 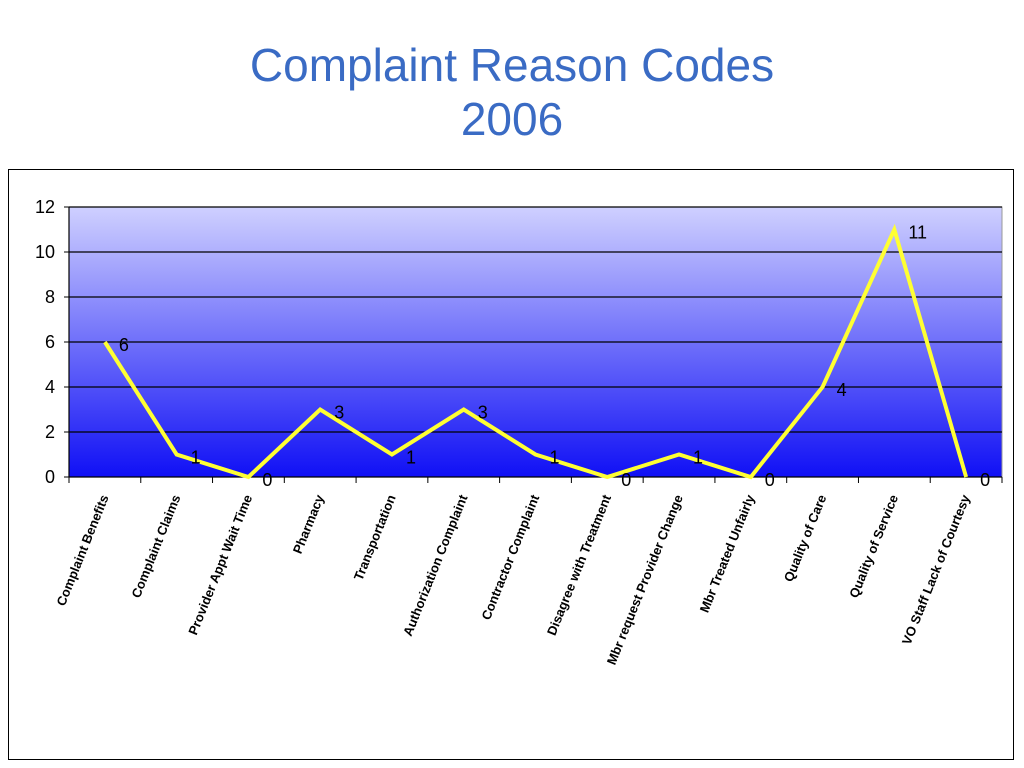 I want to click on y-tick-label: 8, so click(x=50, y=297).